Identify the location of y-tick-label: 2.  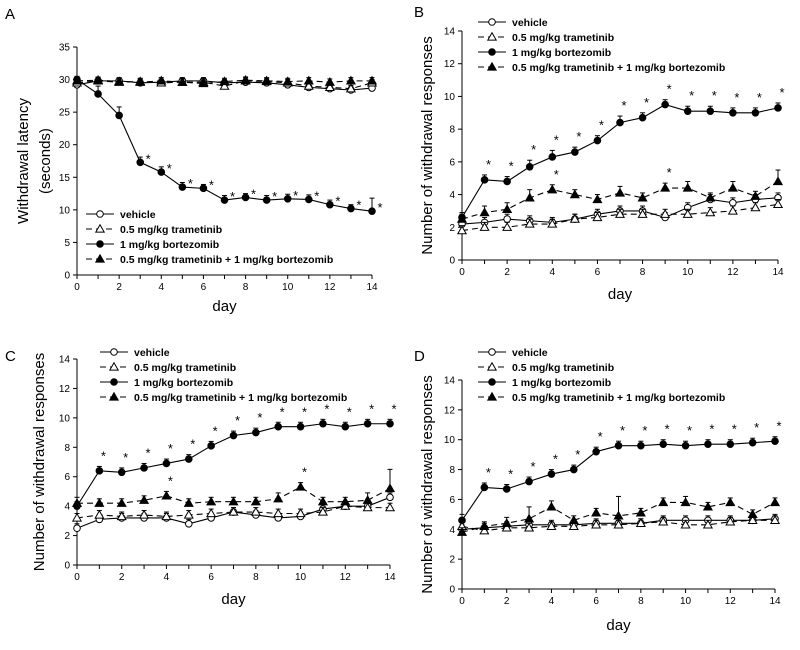
(67, 536).